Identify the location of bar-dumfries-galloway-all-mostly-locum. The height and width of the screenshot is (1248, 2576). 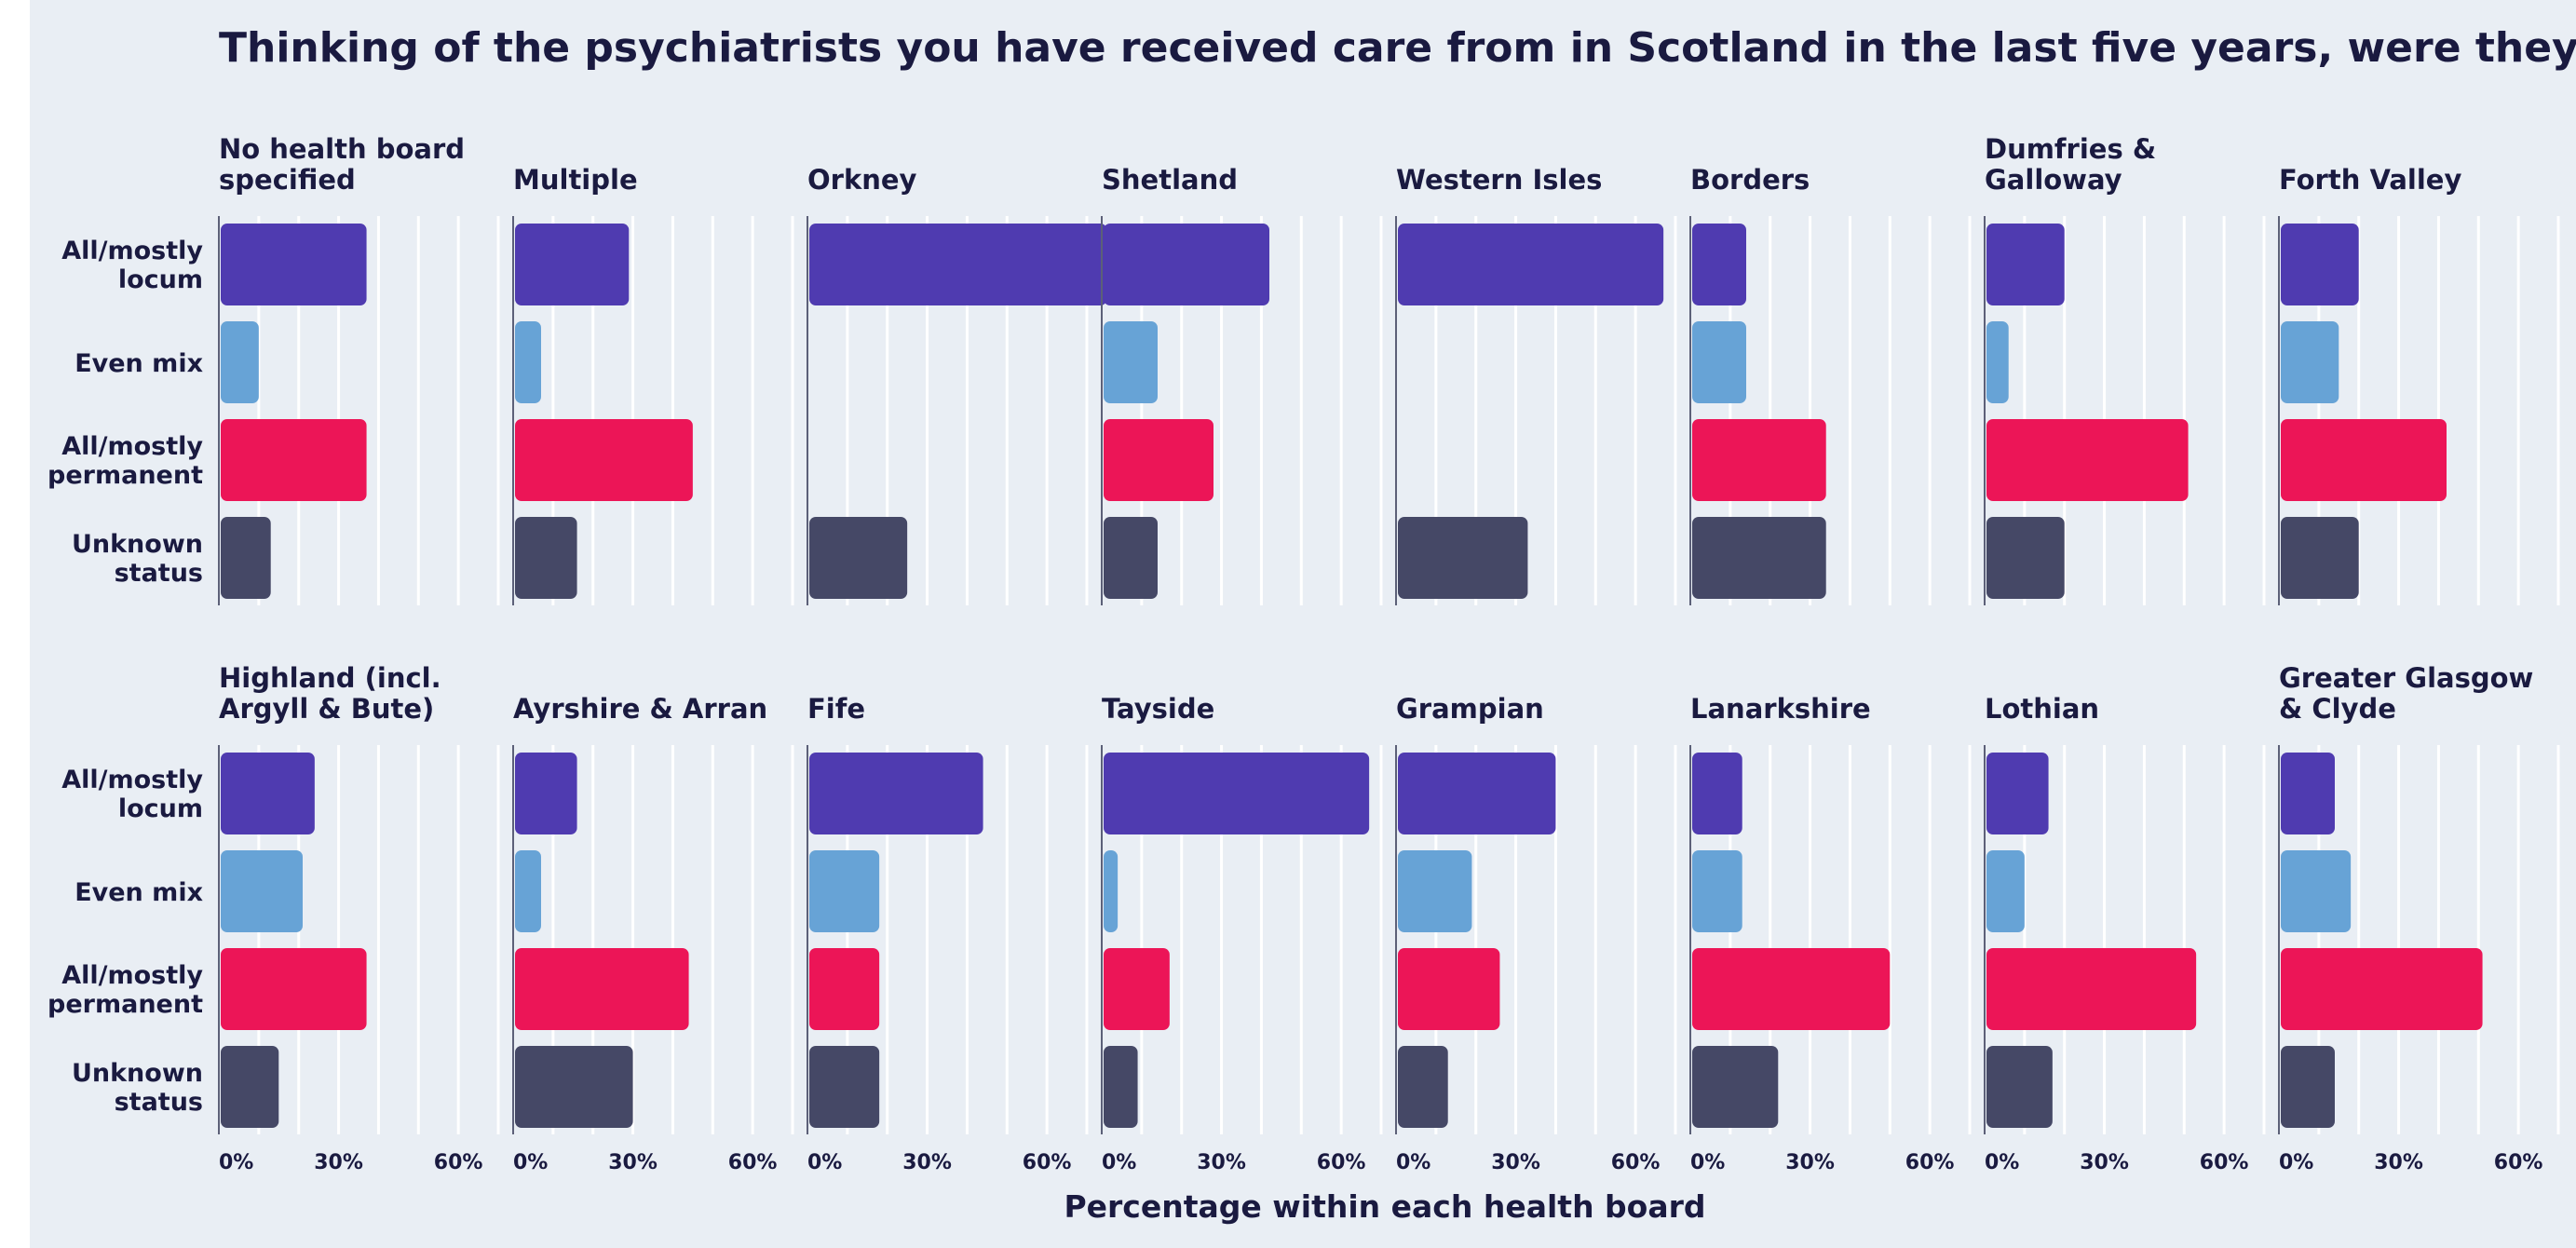
(2025, 264).